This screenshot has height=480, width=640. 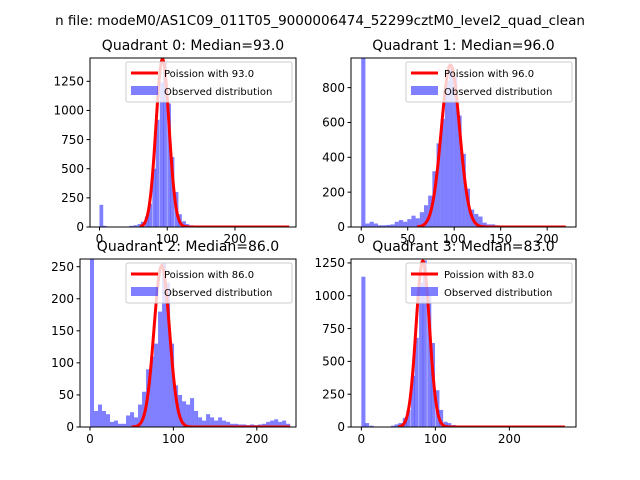 What do you see at coordinates (489, 74) in the screenshot?
I see `legend-label: Poission with 96.0` at bounding box center [489, 74].